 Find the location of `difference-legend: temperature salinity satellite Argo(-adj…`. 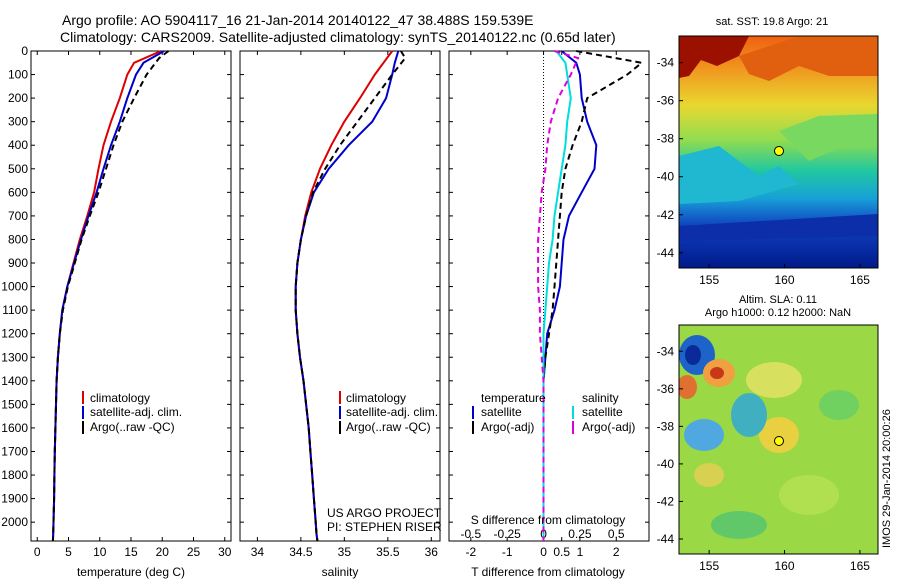

difference-legend: temperature salinity satellite Argo(-adj… is located at coordinates (553, 412).